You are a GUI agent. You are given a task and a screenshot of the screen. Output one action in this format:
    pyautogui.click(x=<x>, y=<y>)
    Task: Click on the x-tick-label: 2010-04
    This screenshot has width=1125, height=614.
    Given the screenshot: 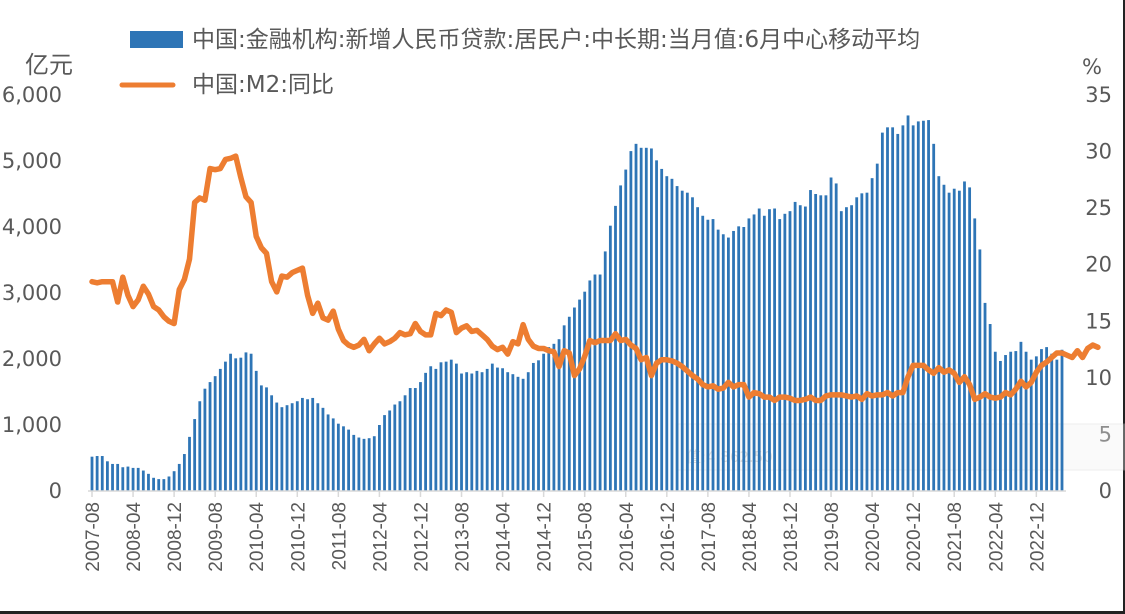 What is the action you would take?
    pyautogui.click(x=257, y=537)
    